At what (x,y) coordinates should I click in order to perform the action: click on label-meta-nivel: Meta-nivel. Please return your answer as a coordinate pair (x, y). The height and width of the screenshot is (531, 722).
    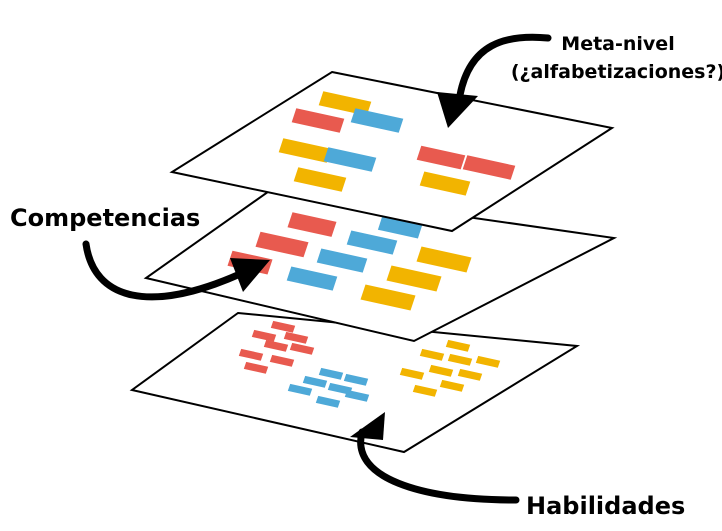
    Looking at the image, I should click on (617, 44).